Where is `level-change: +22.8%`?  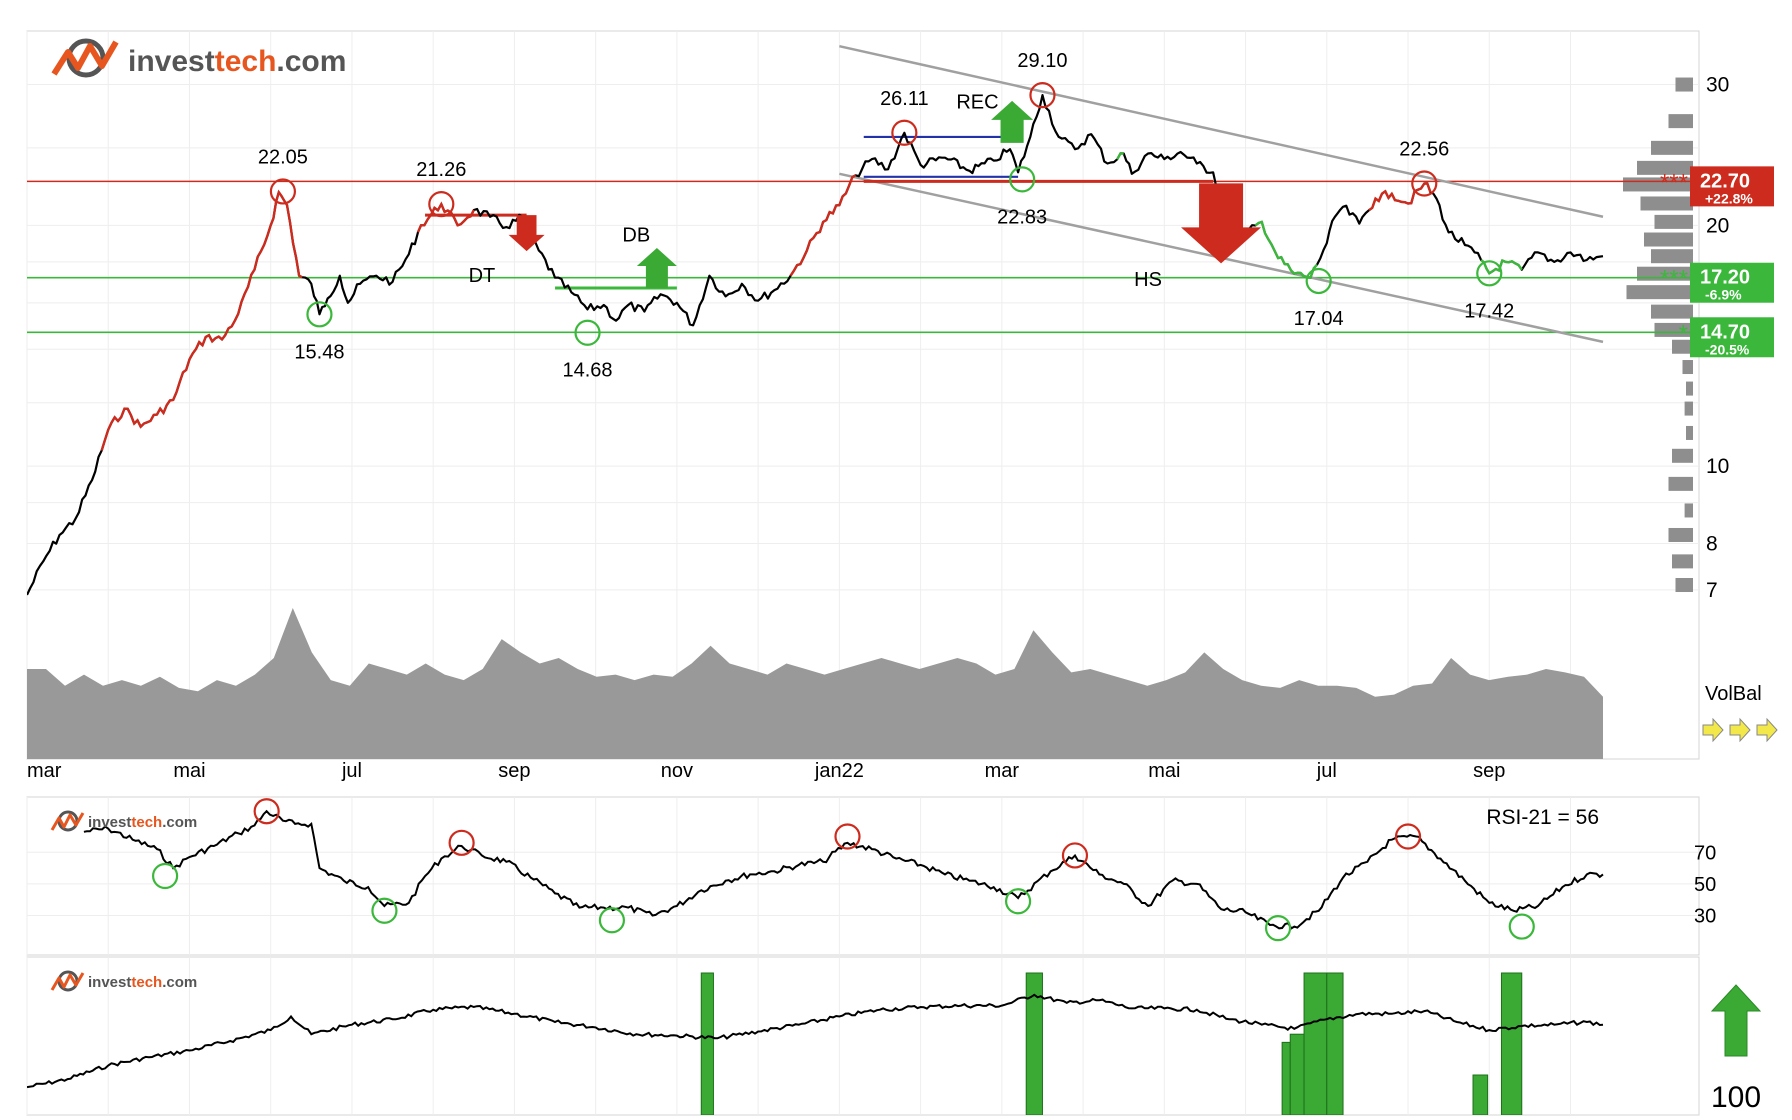
level-change: +22.8% is located at coordinates (1729, 198).